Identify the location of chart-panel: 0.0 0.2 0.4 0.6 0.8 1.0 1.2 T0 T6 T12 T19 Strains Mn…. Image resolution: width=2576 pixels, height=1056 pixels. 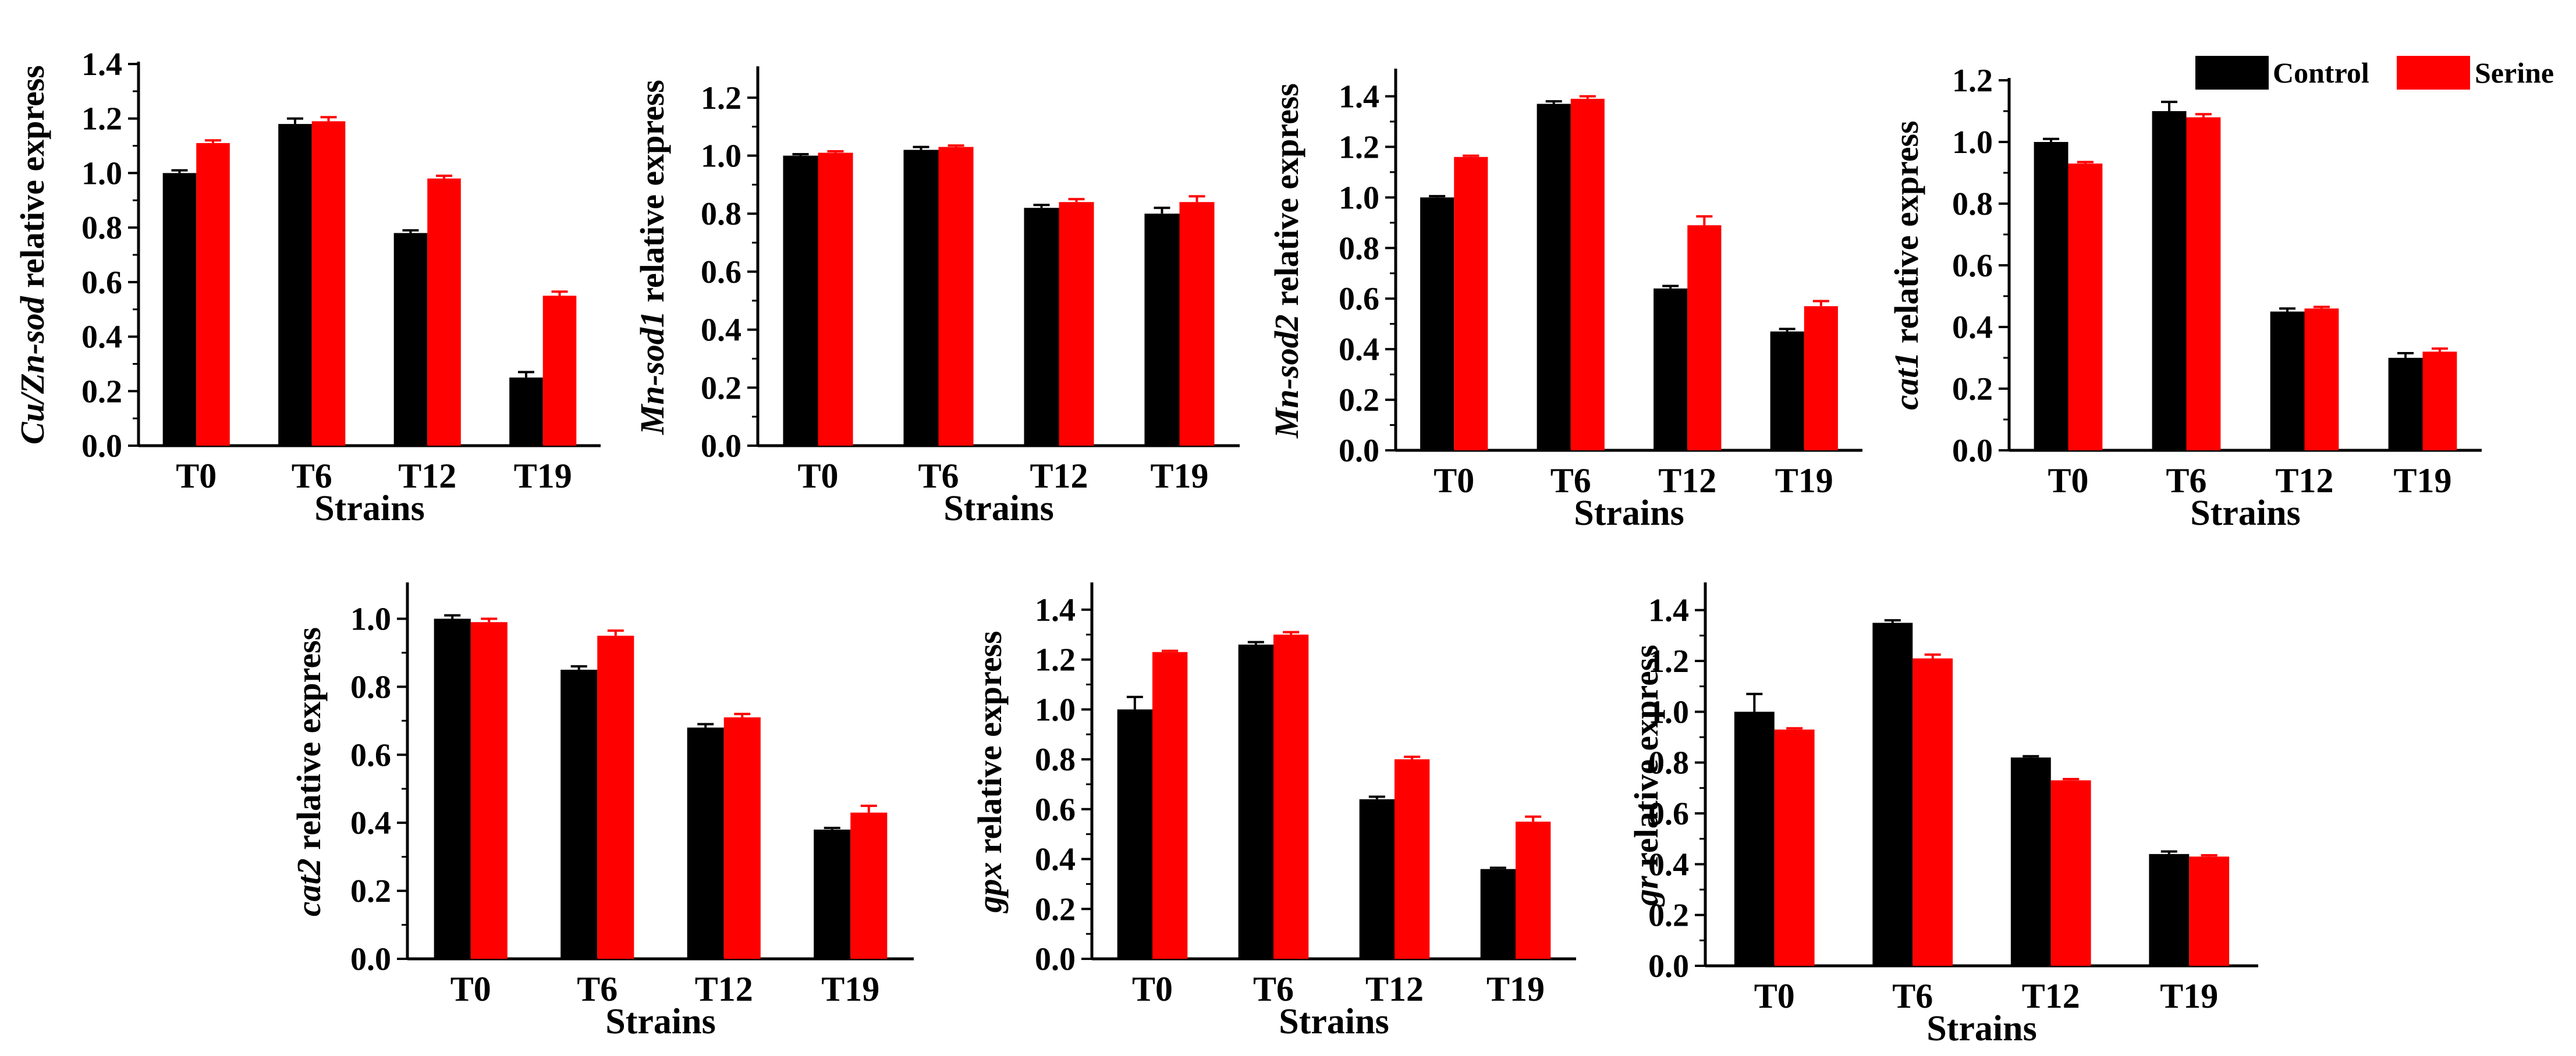
(937, 297).